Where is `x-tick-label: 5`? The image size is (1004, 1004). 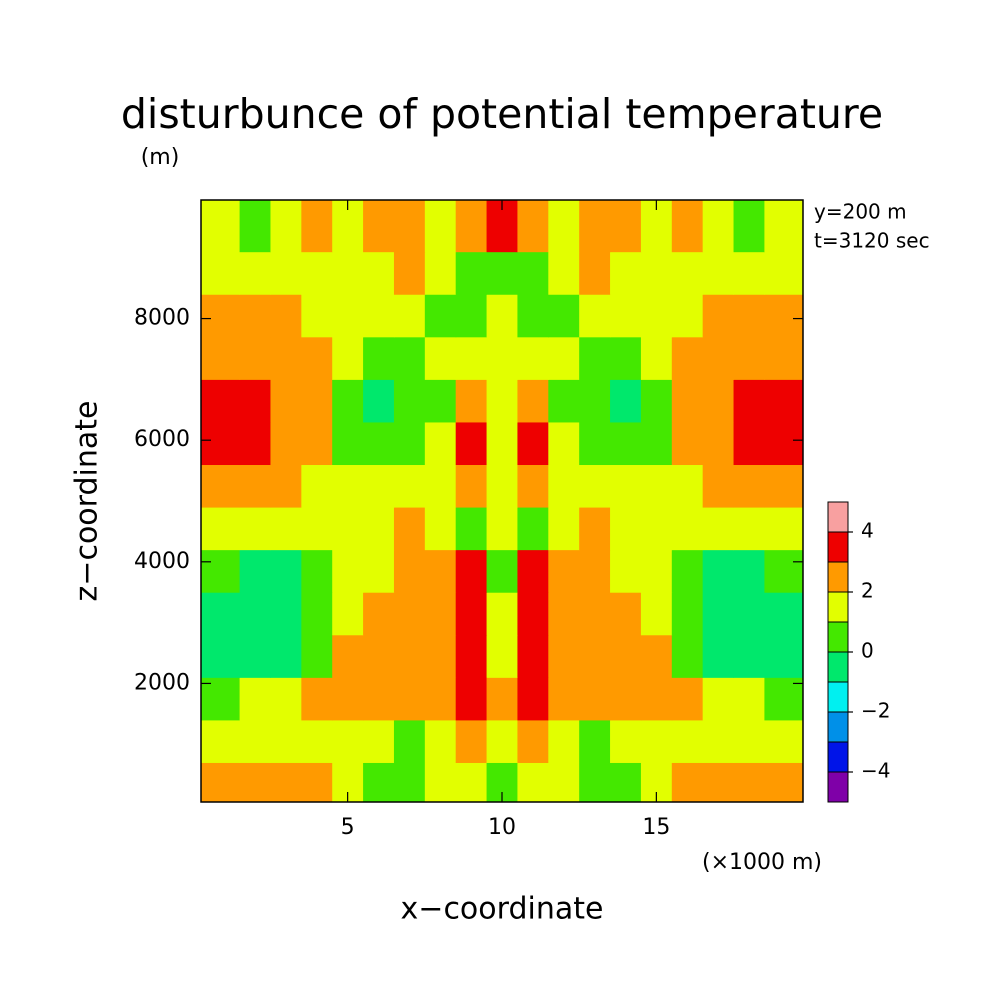 x-tick-label: 5 is located at coordinates (348, 827).